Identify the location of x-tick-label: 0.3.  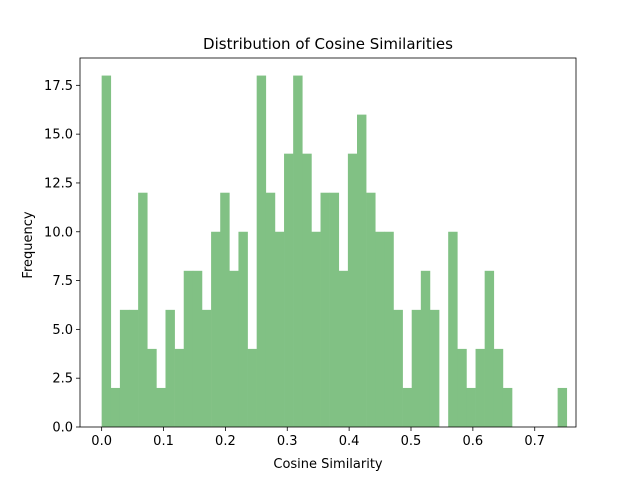
(287, 441).